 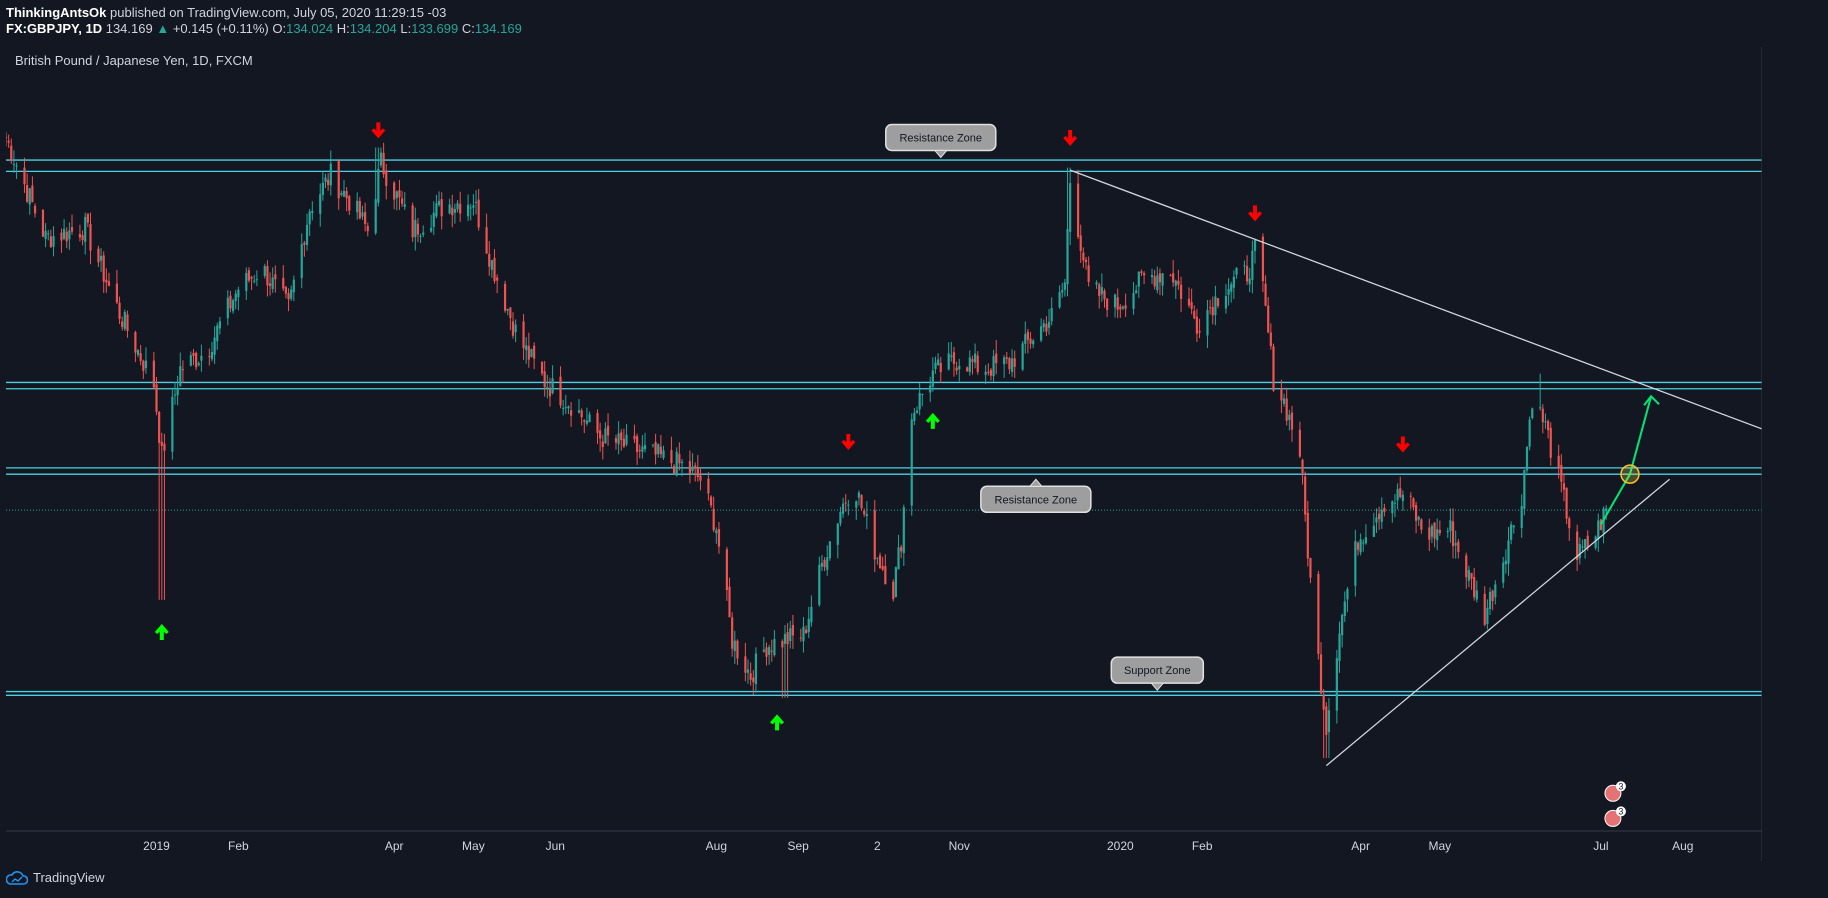 What do you see at coordinates (373, 28) in the screenshot?
I see `high-value: 134.204` at bounding box center [373, 28].